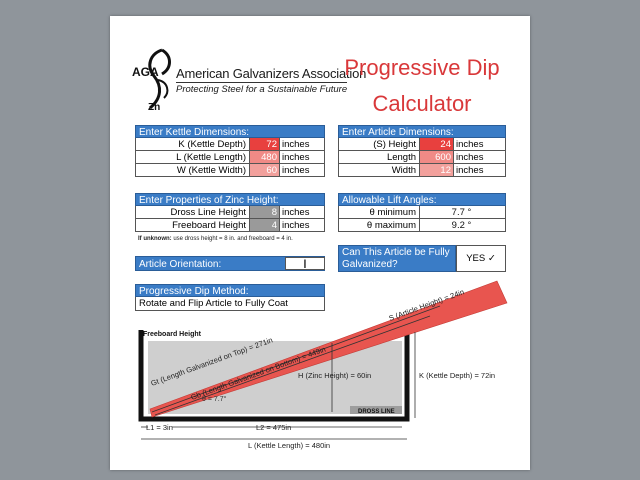 This screenshot has width=640, height=480. Describe the element at coordinates (230, 304) in the screenshot. I see `method-text: Rotate and Flip Article to Fully Coat` at that location.